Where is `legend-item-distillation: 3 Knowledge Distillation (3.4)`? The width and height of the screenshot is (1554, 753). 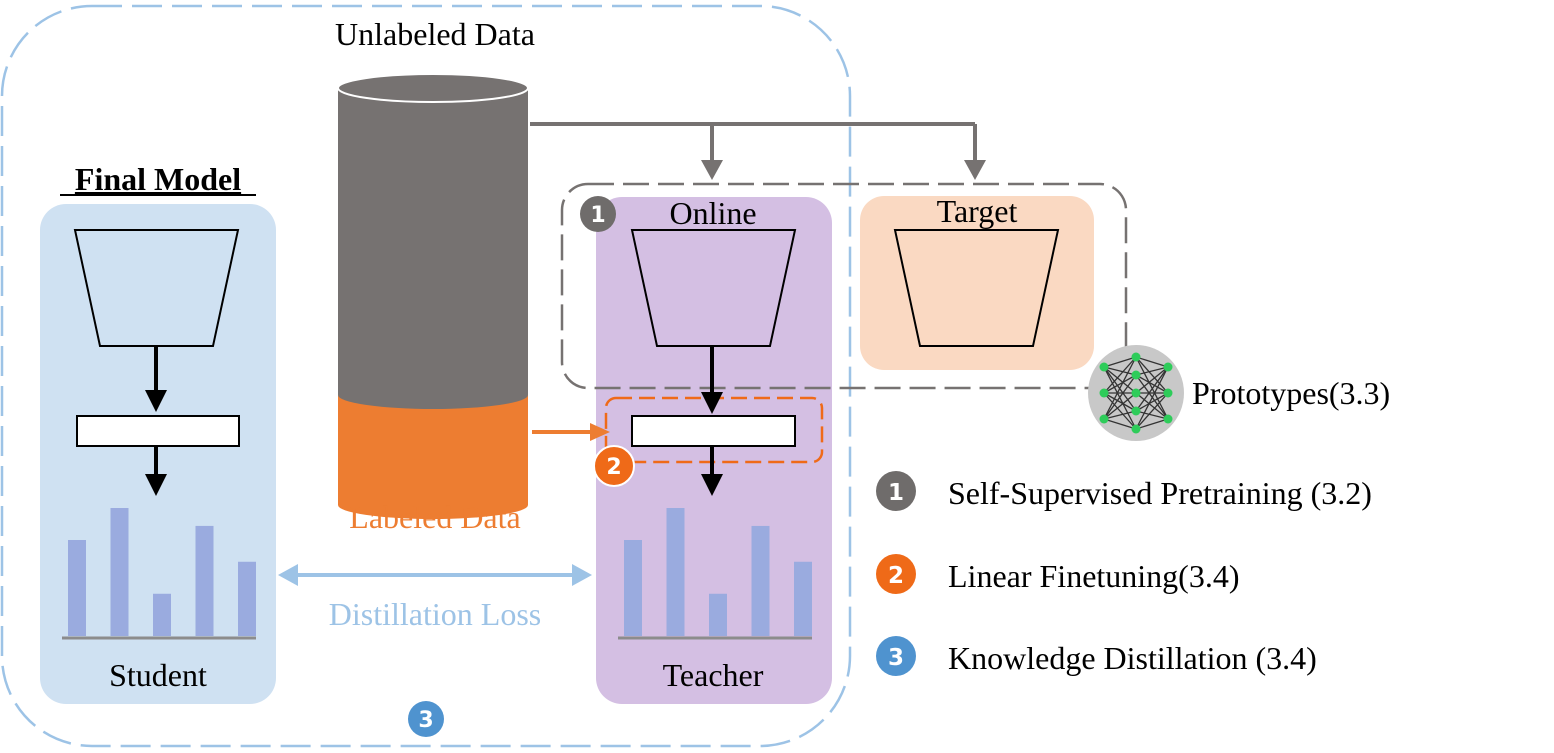
legend-item-distillation: 3 Knowledge Distillation (3.4) is located at coordinates (1096, 656).